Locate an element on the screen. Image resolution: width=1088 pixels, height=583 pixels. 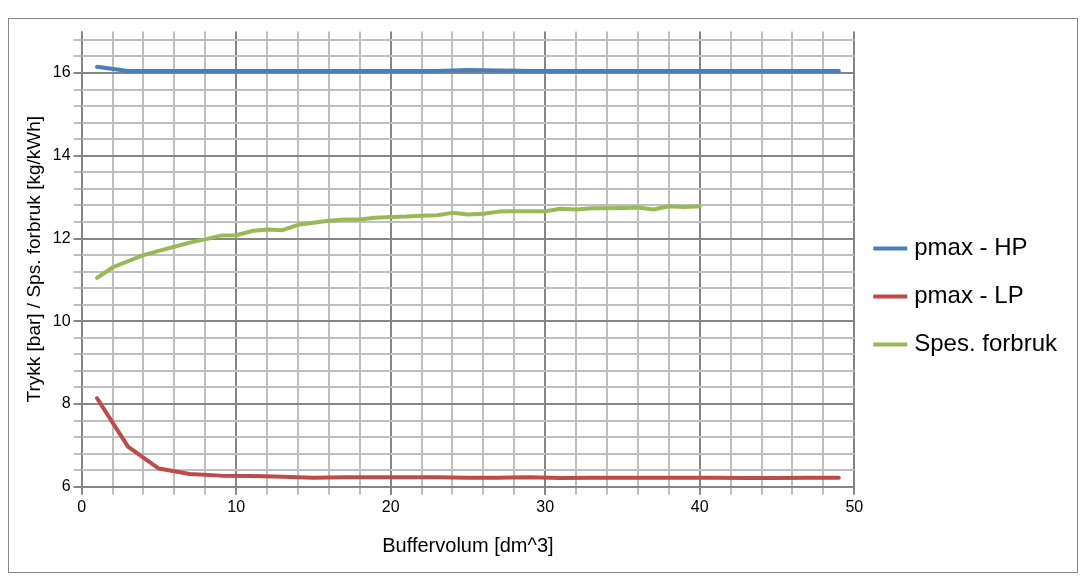
legend-label: Spes. forbruk is located at coordinates (986, 343).